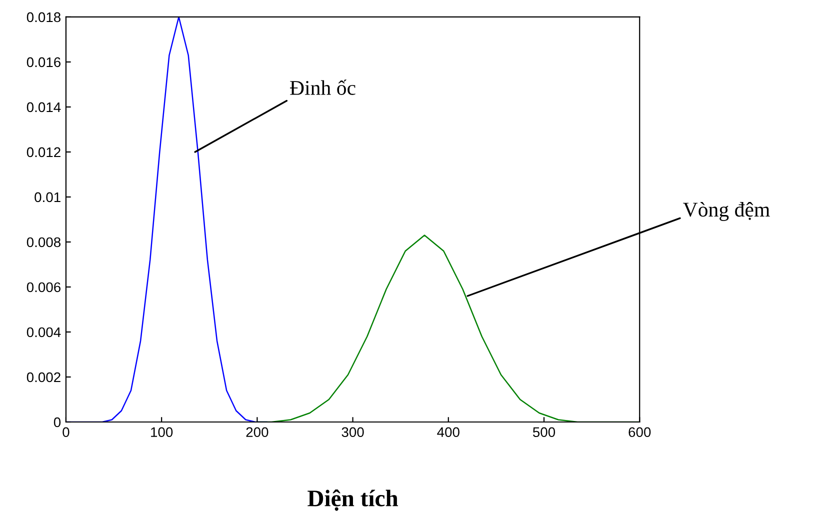 Image resolution: width=835 pixels, height=514 pixels. I want to click on x-tick-label: 300, so click(353, 432).